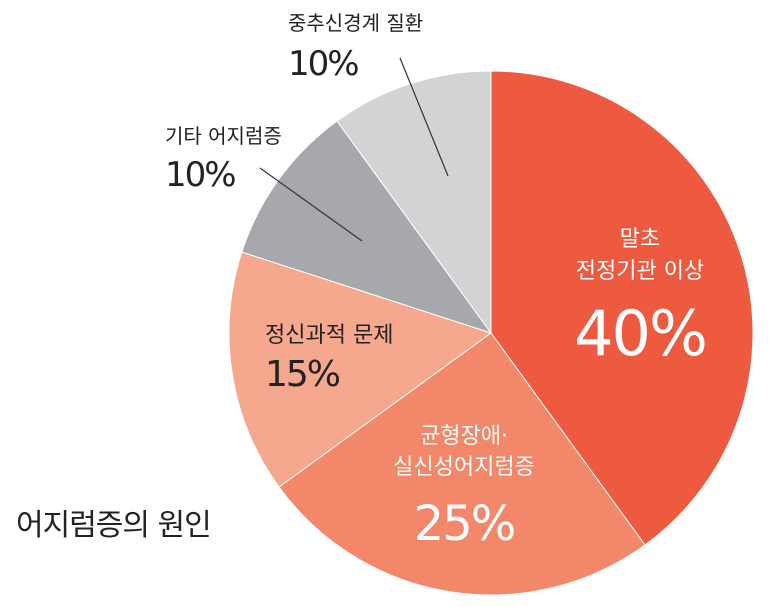 This screenshot has width=773, height=607. Describe the element at coordinates (464, 436) in the screenshot. I see `slice-2-label-line-1: 균형장애·` at that location.